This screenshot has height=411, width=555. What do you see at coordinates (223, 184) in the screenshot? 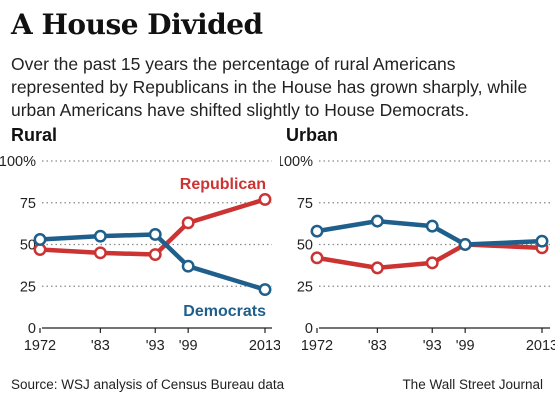
I see `rural-republican-label: Republican` at bounding box center [223, 184].